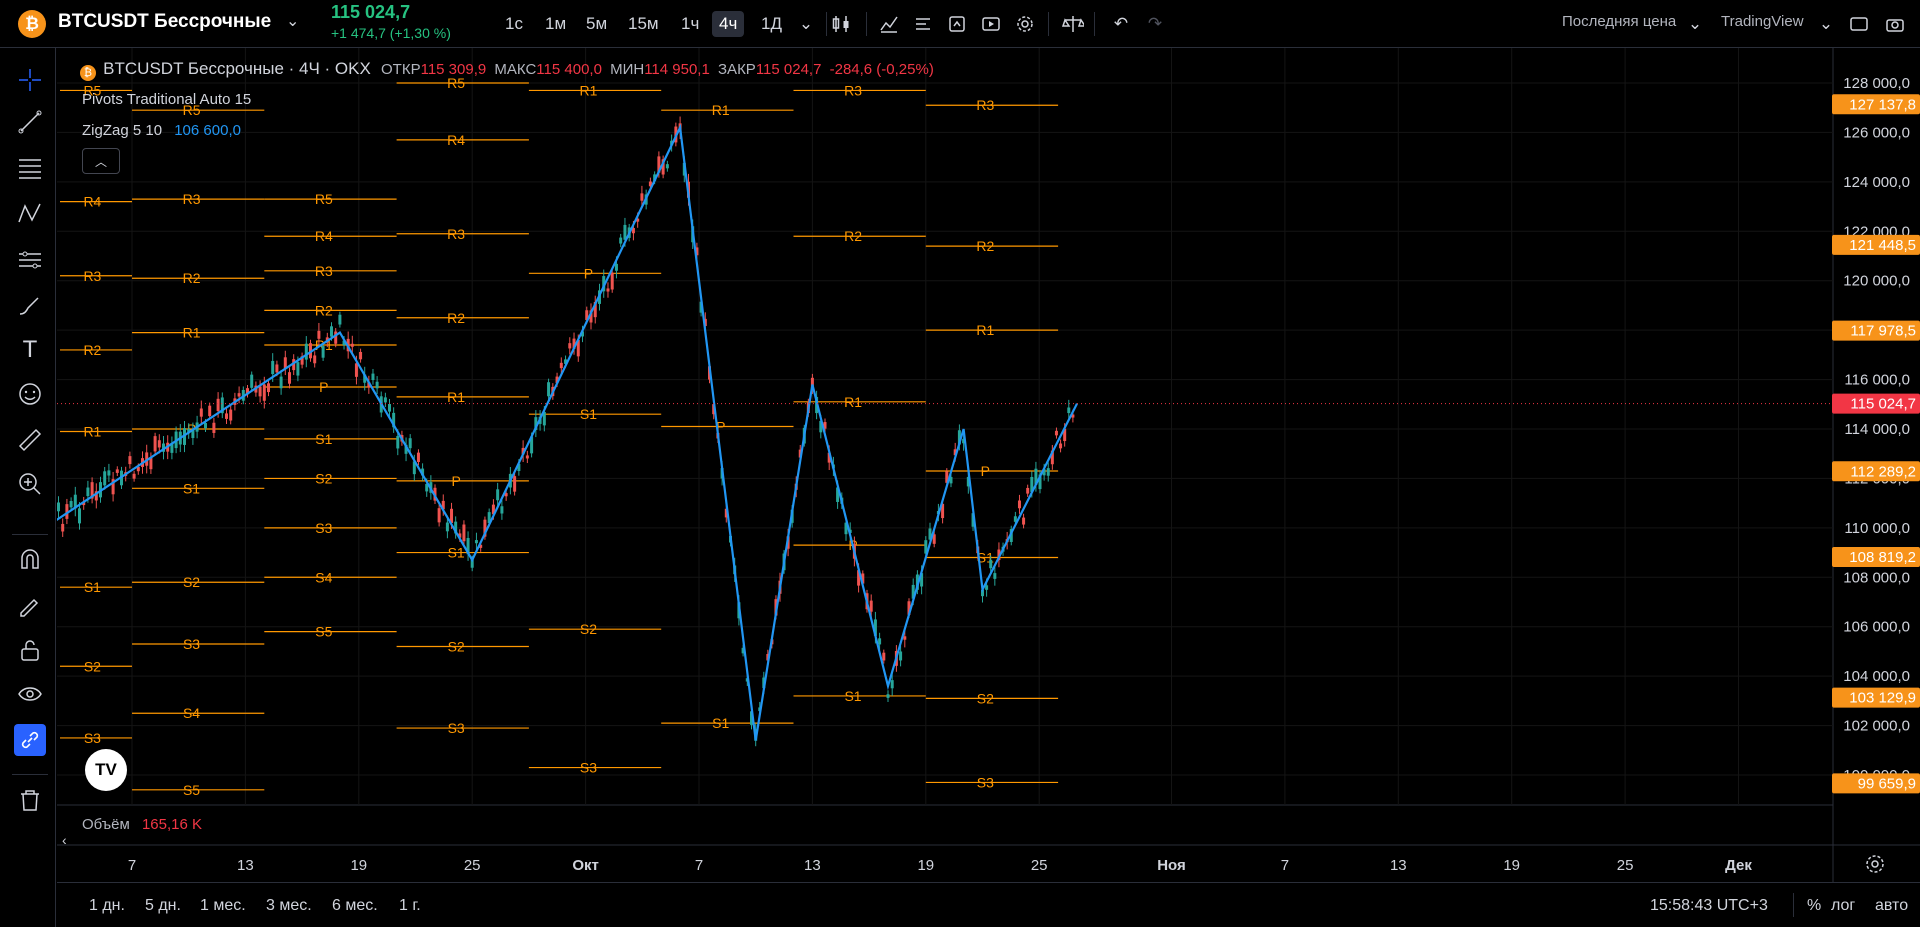 This screenshot has height=927, width=1920. I want to click on pivot-level-label: R2, so click(985, 246).